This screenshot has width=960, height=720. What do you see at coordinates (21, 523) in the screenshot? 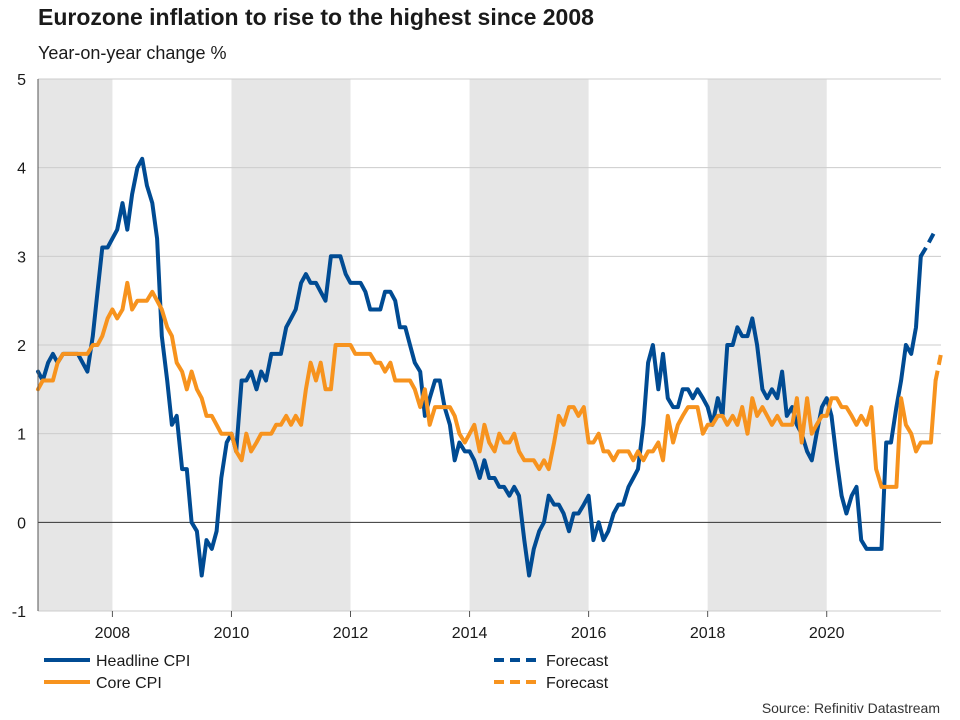
I see `y-tick-label: 0` at bounding box center [21, 523].